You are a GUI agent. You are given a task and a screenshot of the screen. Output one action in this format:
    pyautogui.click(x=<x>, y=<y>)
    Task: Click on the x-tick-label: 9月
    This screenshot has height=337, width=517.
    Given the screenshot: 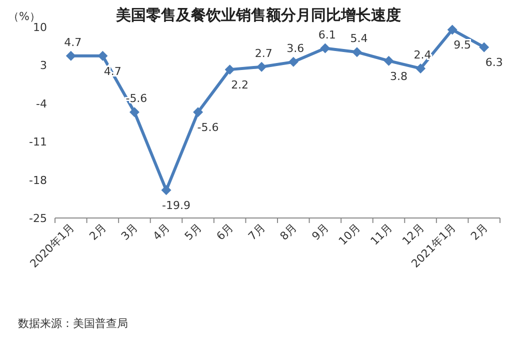 What is the action you would take?
    pyautogui.click(x=320, y=231)
    